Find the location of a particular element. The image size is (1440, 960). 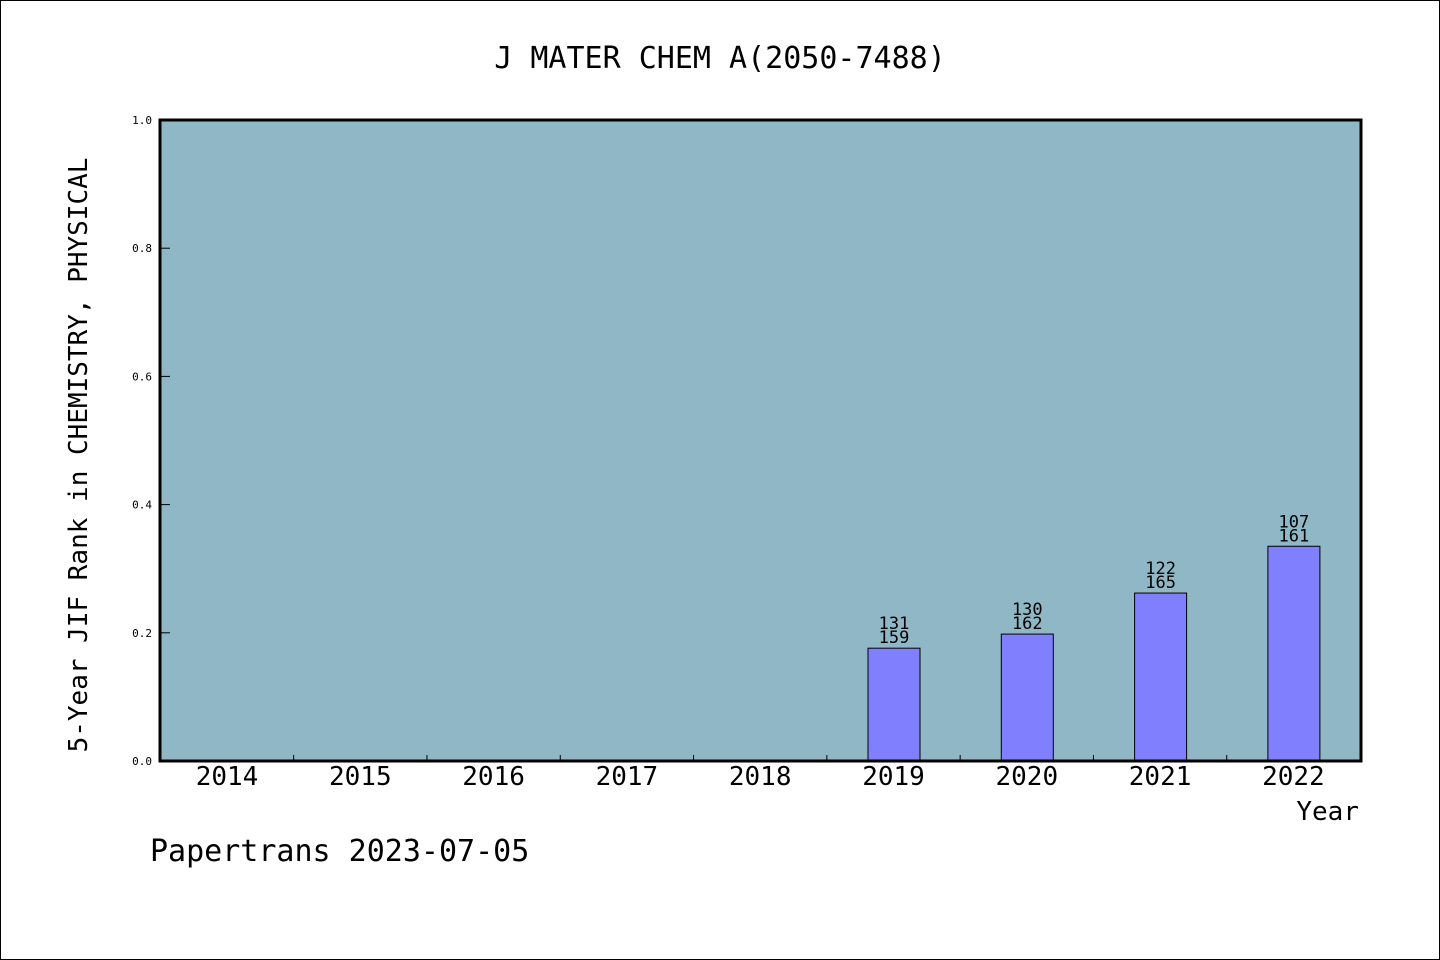

footer-text: Papertrans 2023-07-05 is located at coordinates (340, 851).